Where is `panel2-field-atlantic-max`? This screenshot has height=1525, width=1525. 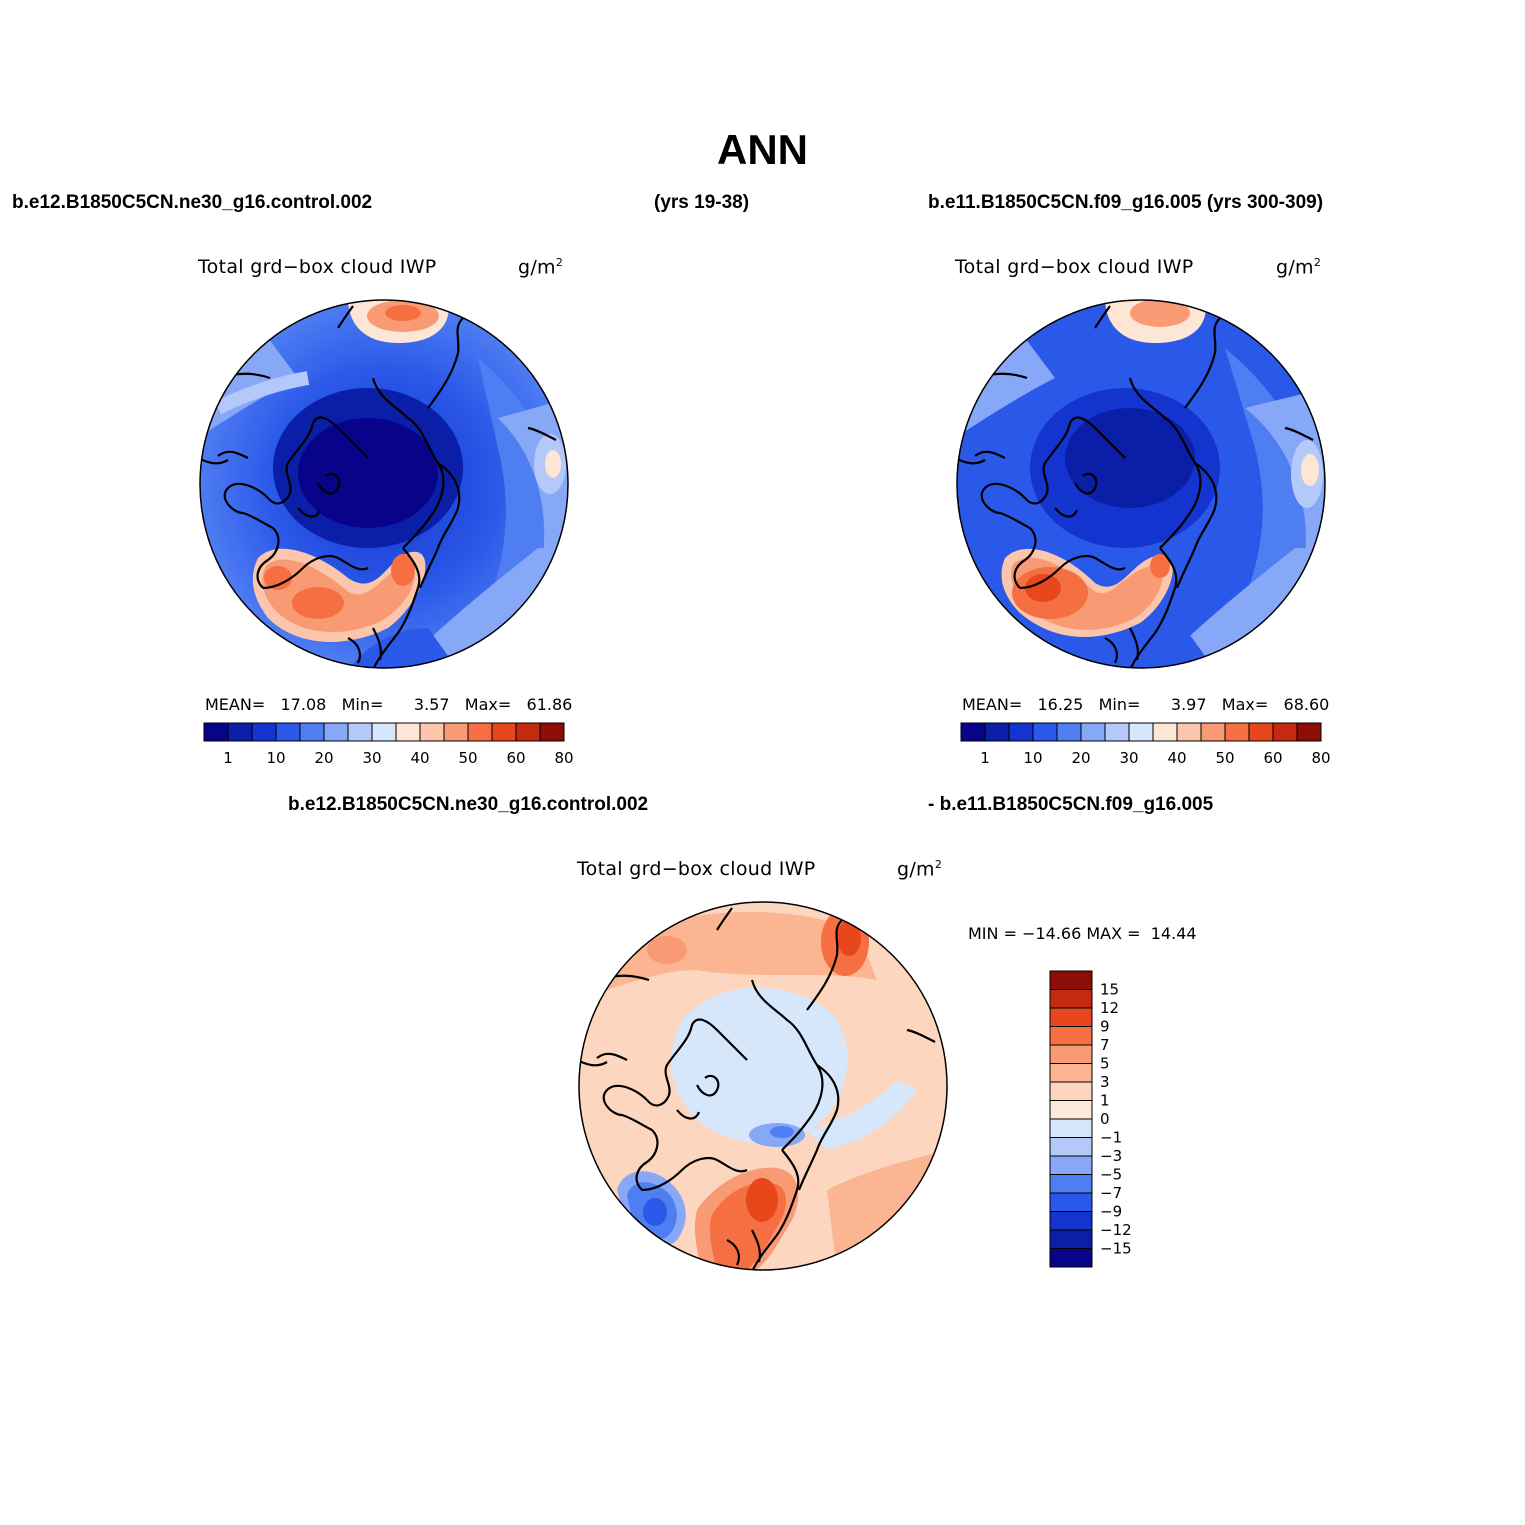 panel2-field-atlantic-max is located at coordinates (1043, 588).